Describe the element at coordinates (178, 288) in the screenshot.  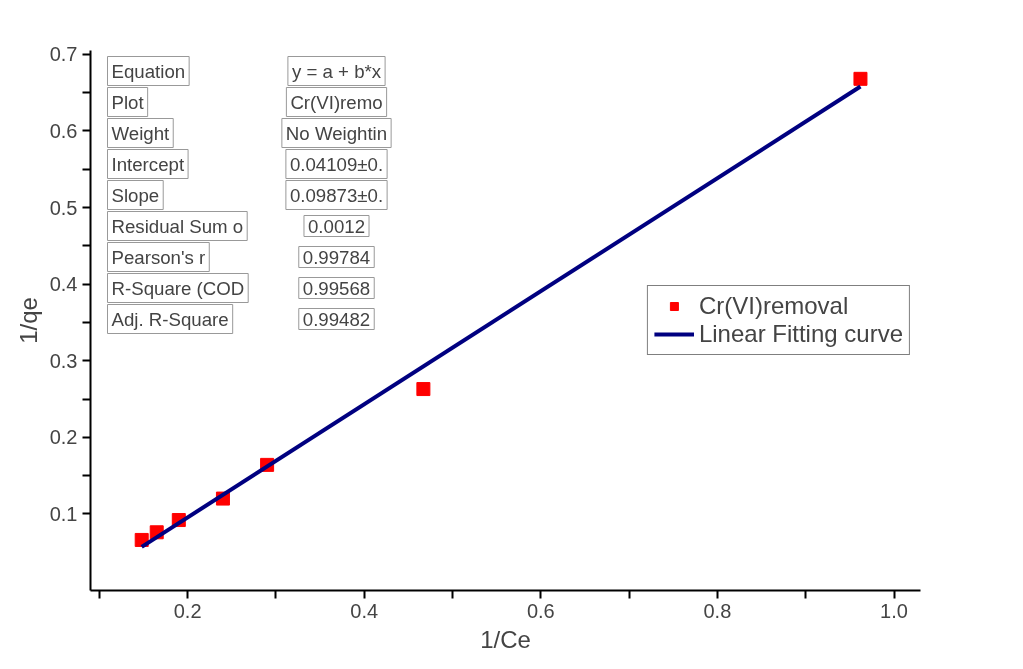
I see `annotation: R-Square (COD` at that location.